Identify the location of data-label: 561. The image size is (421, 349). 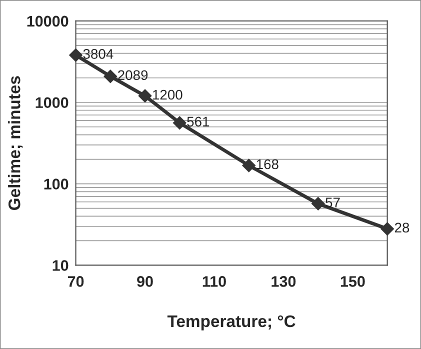
(198, 121).